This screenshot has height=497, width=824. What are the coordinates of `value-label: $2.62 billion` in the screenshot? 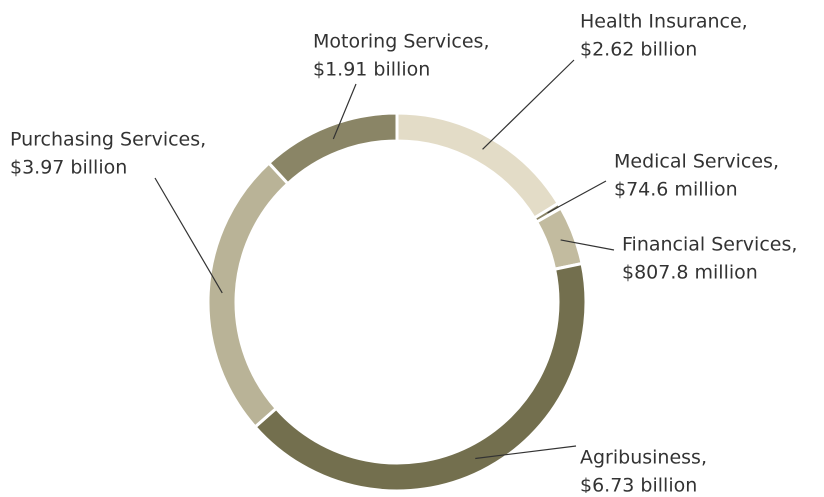 It's located at (638, 50).